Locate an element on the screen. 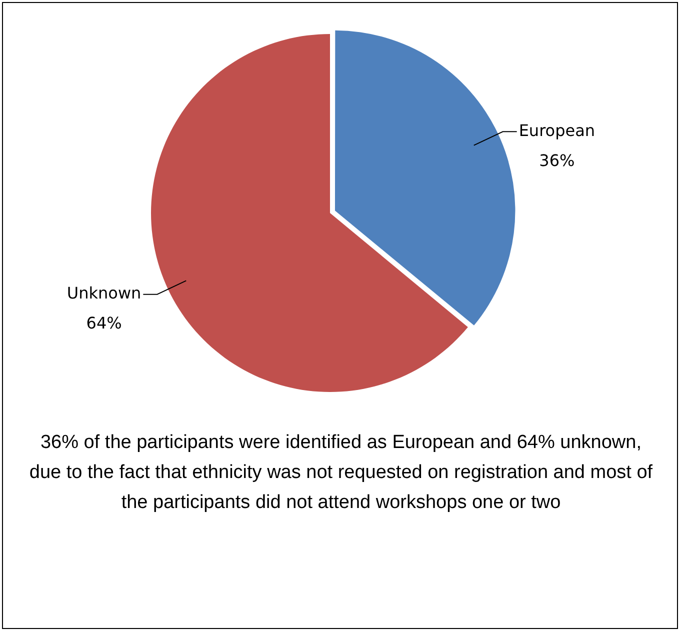 The width and height of the screenshot is (682, 633). slice-label: Unknown is located at coordinates (104, 292).